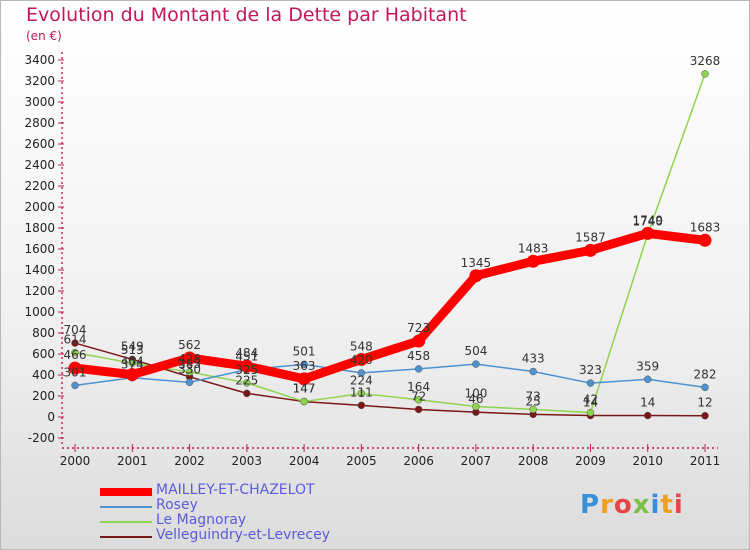  What do you see at coordinates (304, 389) in the screenshot?
I see `data-label: 147` at bounding box center [304, 389].